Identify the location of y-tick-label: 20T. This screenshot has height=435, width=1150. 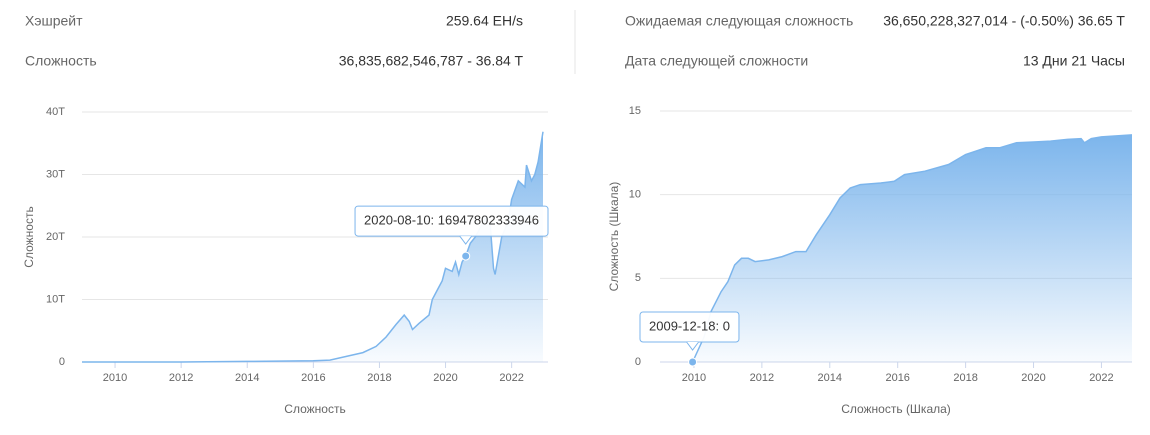
(55, 237).